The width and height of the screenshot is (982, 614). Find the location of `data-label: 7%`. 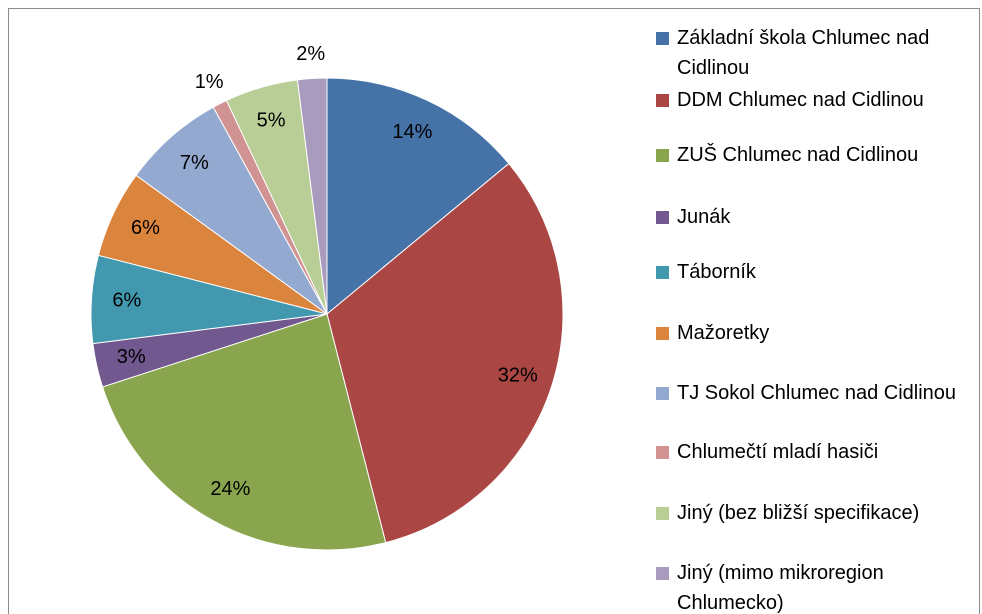

data-label: 7% is located at coordinates (194, 163).